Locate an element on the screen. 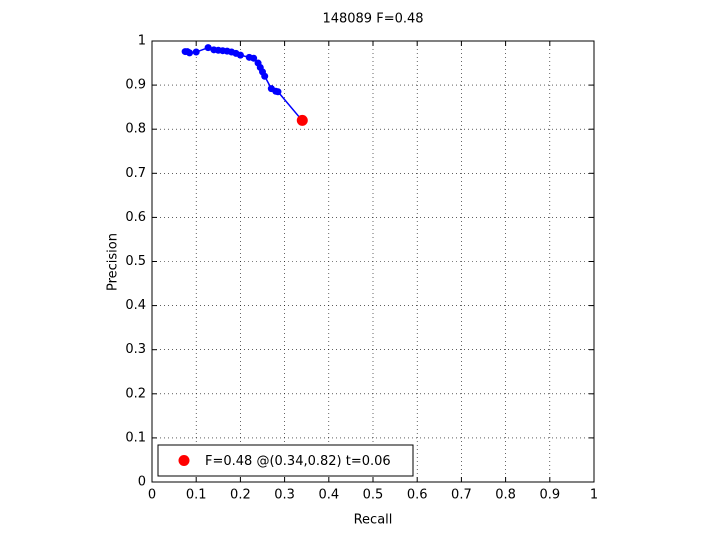 The width and height of the screenshot is (720, 540). x-tick-label: 0.8 is located at coordinates (505, 495).